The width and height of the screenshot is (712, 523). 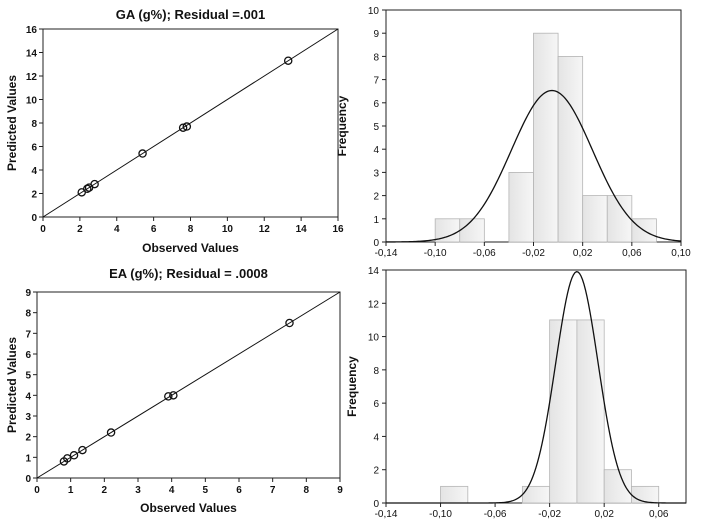 What do you see at coordinates (533, 253) in the screenshot?
I see `ga-hist-xtick-label-3: -0,02` at bounding box center [533, 253].